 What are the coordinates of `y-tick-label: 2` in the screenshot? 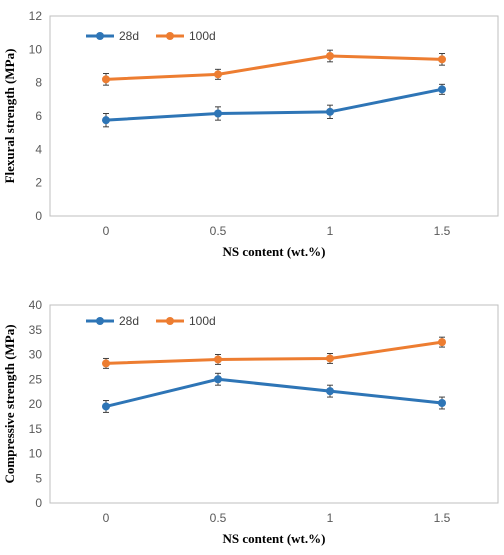 It's located at (38, 183).